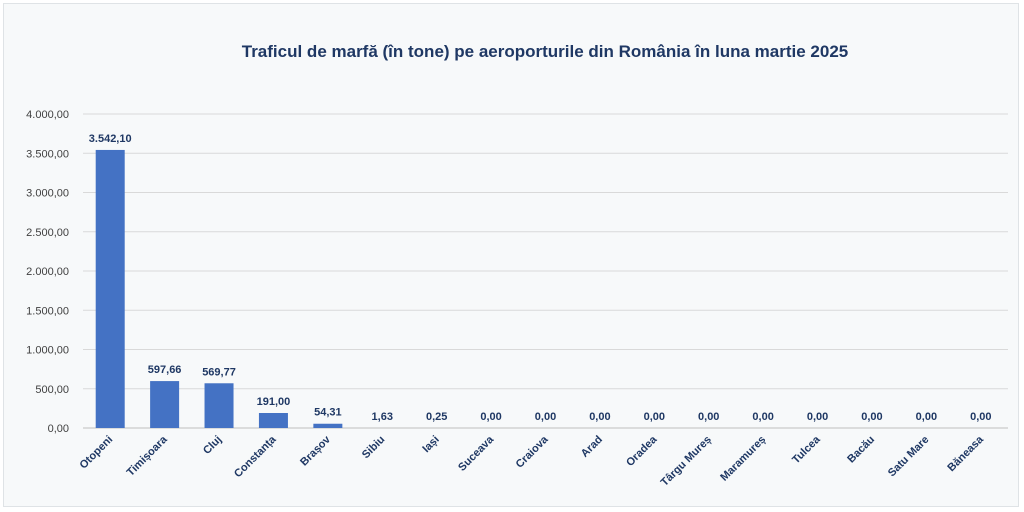 The image size is (1024, 512). Describe the element at coordinates (382, 417) in the screenshot. I see `data-label: 1,63` at that location.